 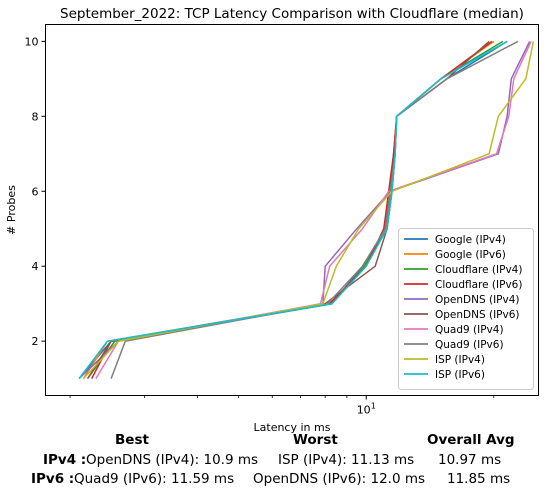 I want to click on y-axis: 2 4 6 8 10, so click(x=35, y=191).